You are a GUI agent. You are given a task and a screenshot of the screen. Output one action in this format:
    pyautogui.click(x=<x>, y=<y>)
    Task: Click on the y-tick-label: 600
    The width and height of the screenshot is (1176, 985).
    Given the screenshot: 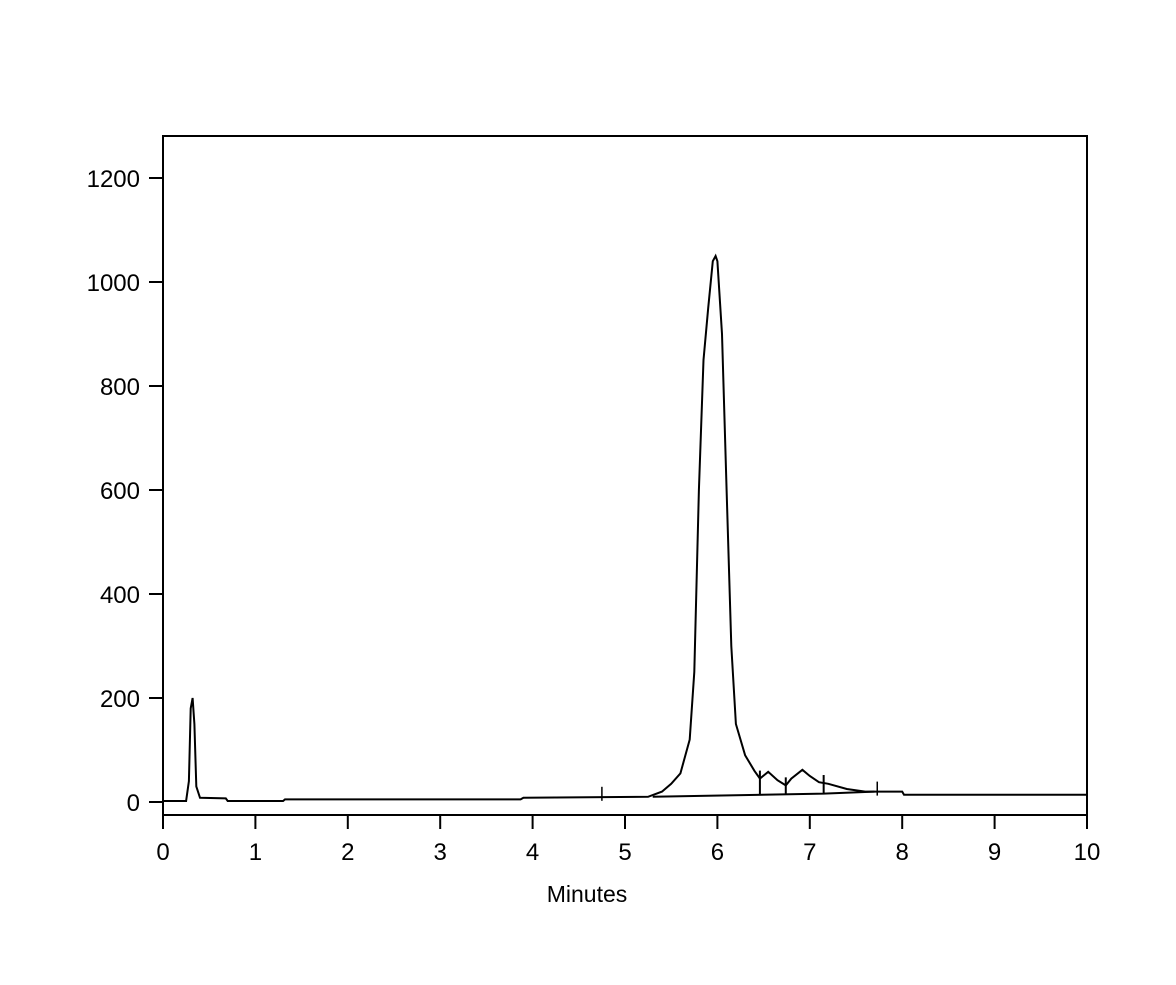 What is the action you would take?
    pyautogui.click(x=120, y=491)
    